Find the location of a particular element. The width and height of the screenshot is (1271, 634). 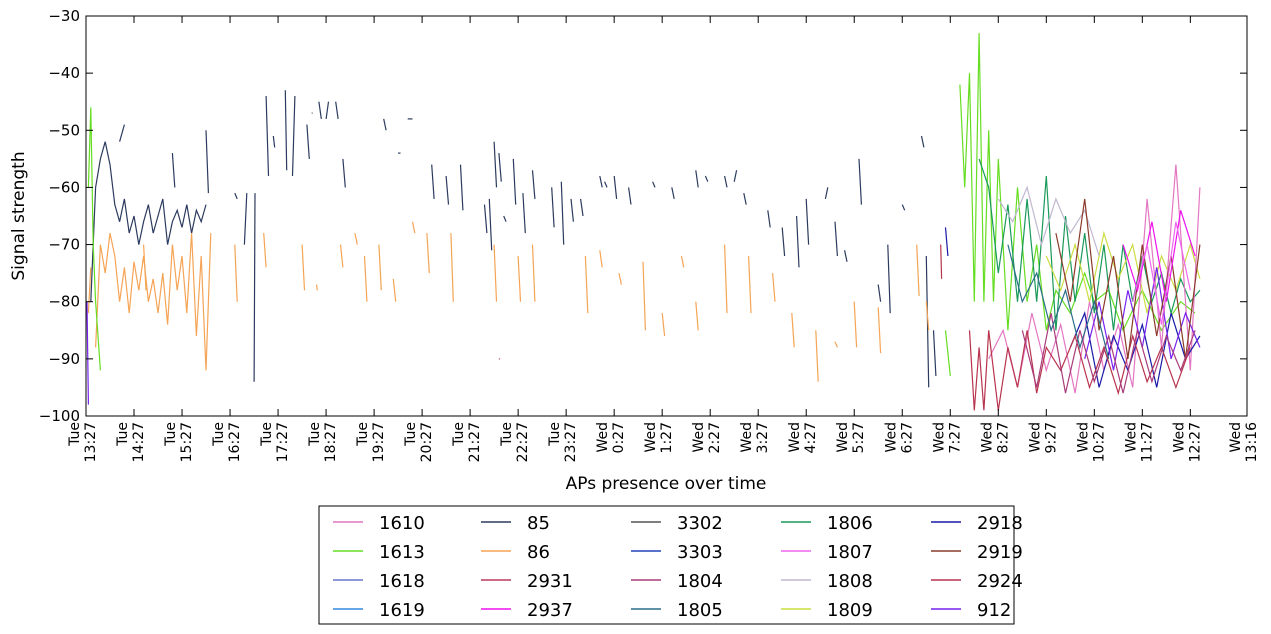

x-tick-time: 1:27 is located at coordinates (667, 437).